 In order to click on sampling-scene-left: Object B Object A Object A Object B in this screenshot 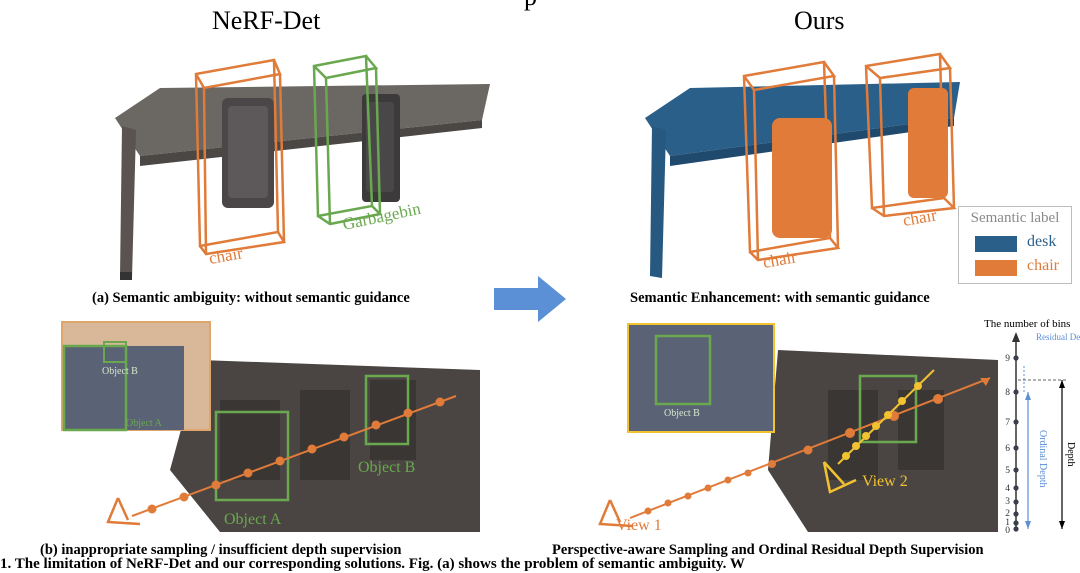, I will do `click(270, 426)`.